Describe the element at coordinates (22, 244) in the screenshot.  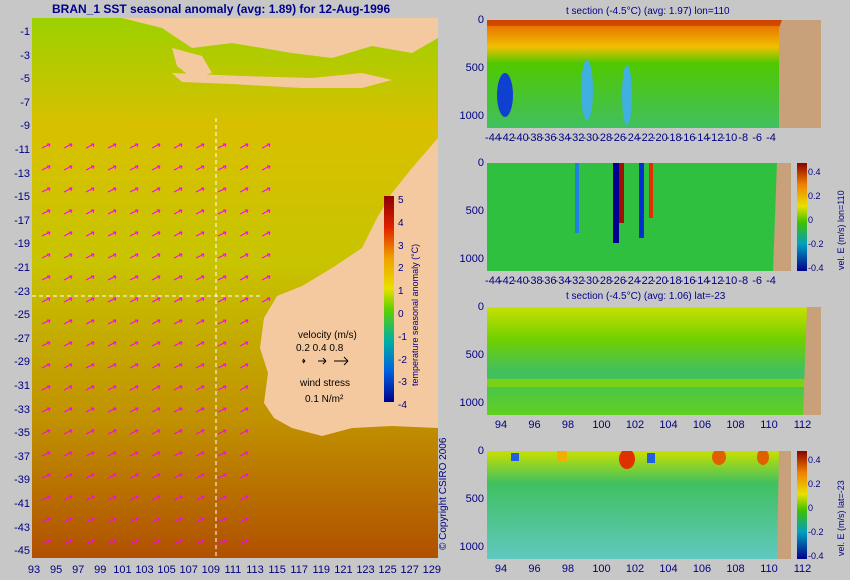
I see `map-y-tick: -19` at that location.